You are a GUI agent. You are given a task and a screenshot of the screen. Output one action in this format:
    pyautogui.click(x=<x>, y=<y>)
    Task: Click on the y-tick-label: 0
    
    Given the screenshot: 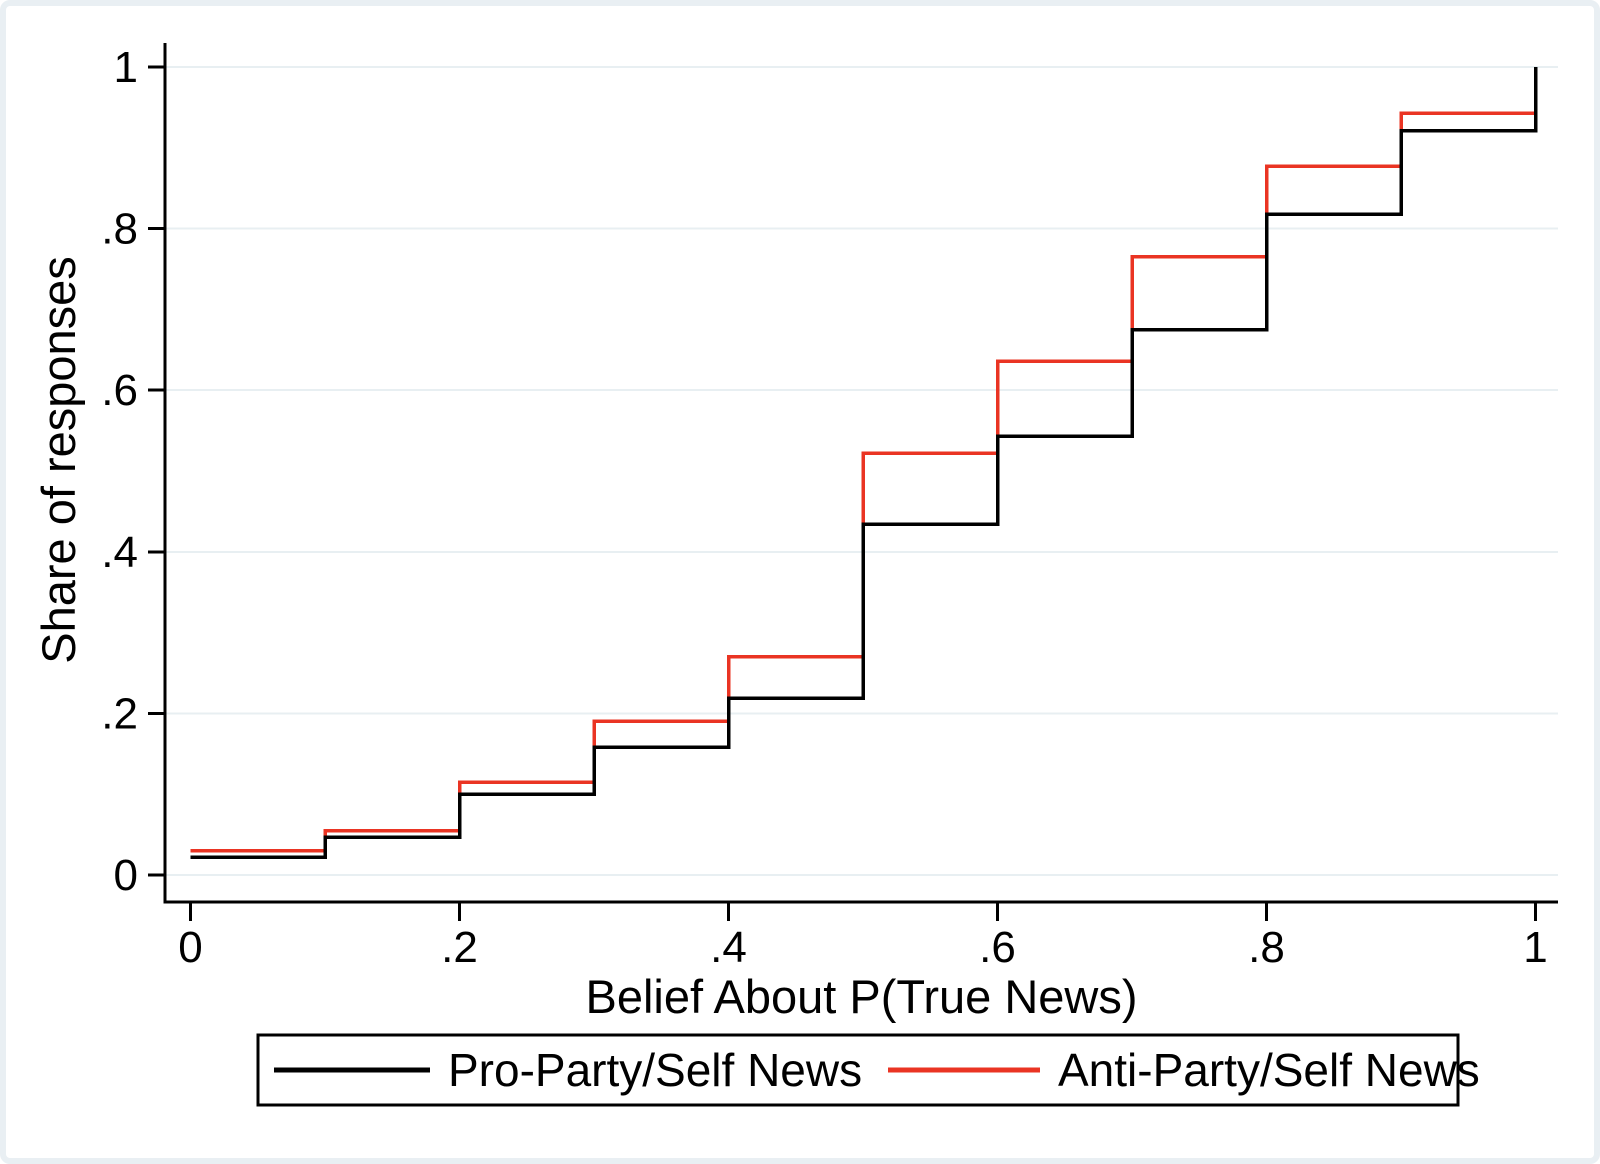 What is the action you would take?
    pyautogui.click(x=126, y=875)
    